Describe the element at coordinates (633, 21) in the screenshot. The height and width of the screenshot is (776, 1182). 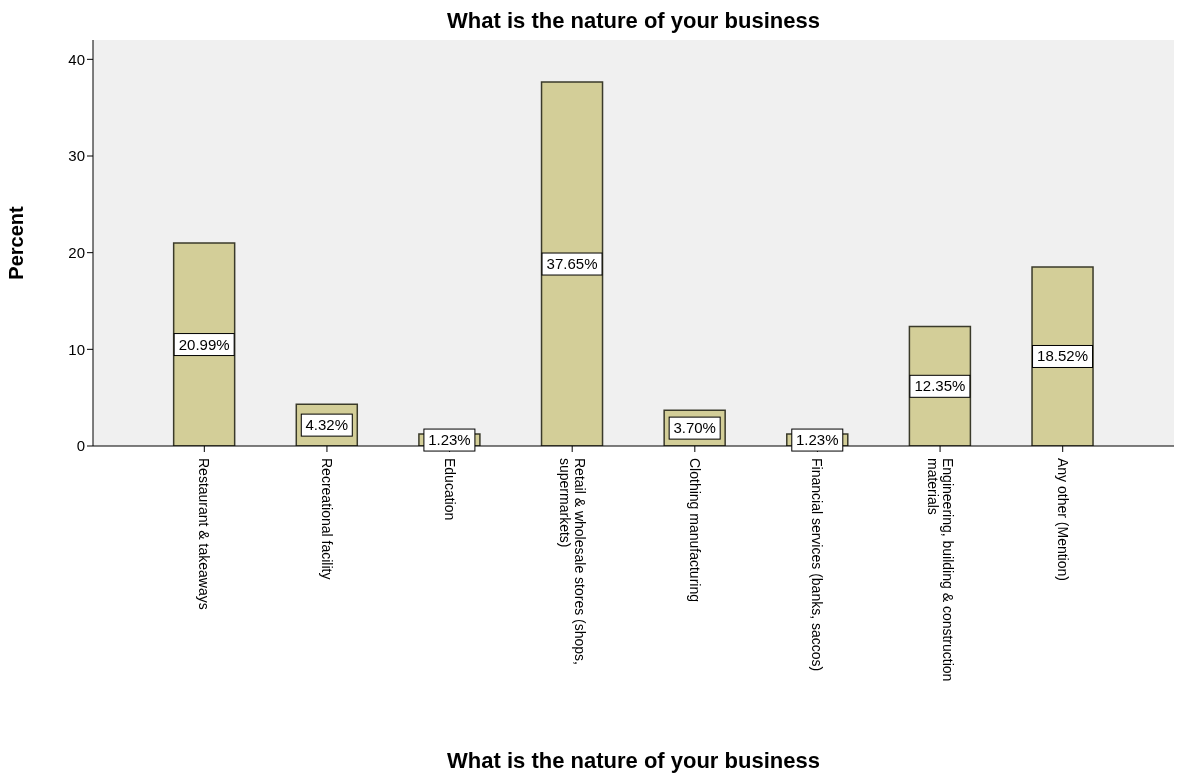
I see `chart-title: What is the nature of your business` at that location.